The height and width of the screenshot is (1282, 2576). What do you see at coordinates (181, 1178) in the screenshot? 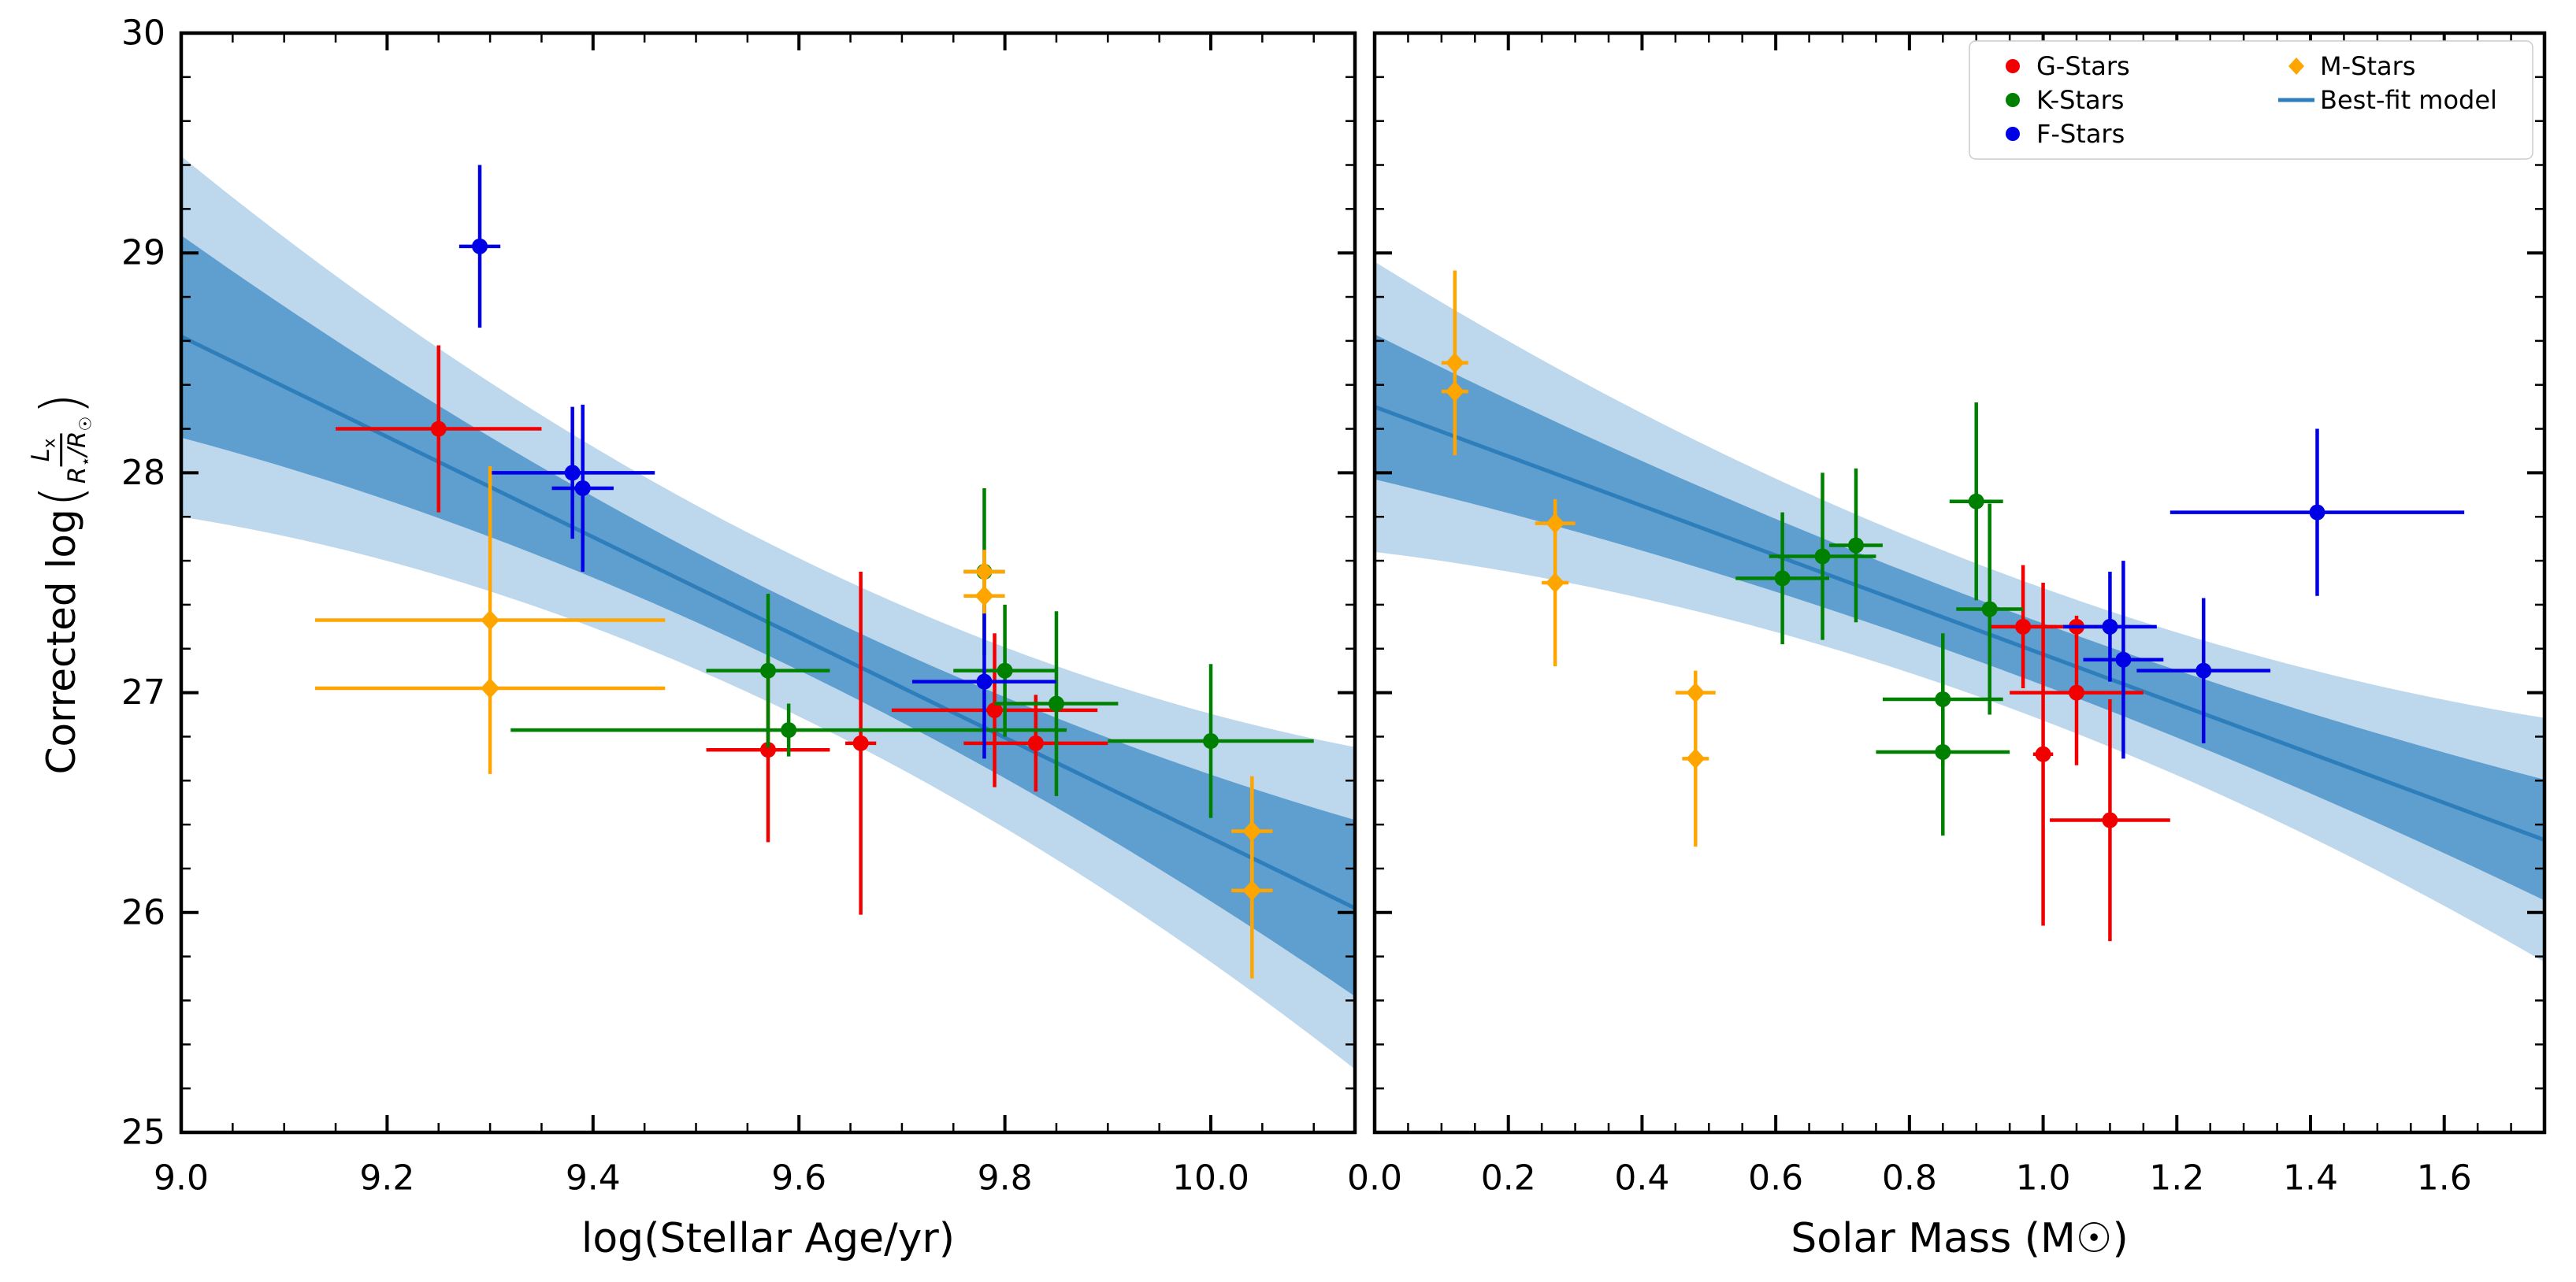
I see `x-tick-label: 9.0` at bounding box center [181, 1178].